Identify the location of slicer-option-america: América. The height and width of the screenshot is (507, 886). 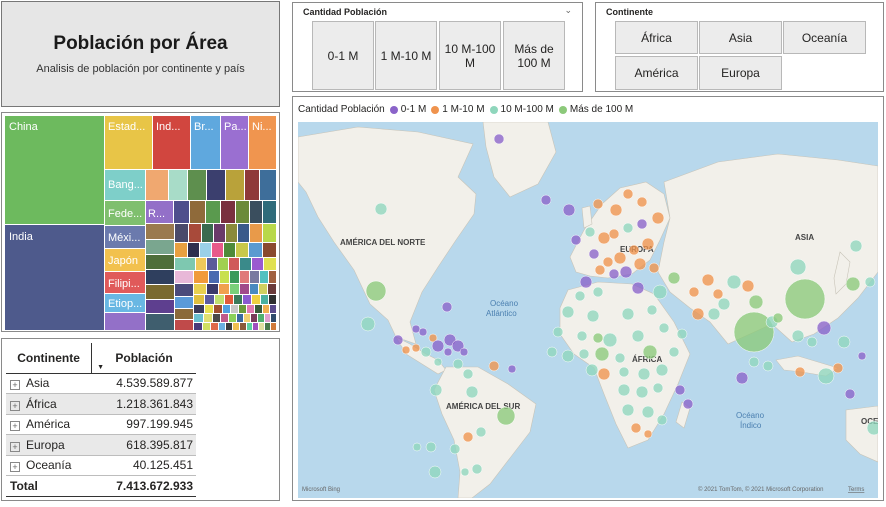
(656, 73).